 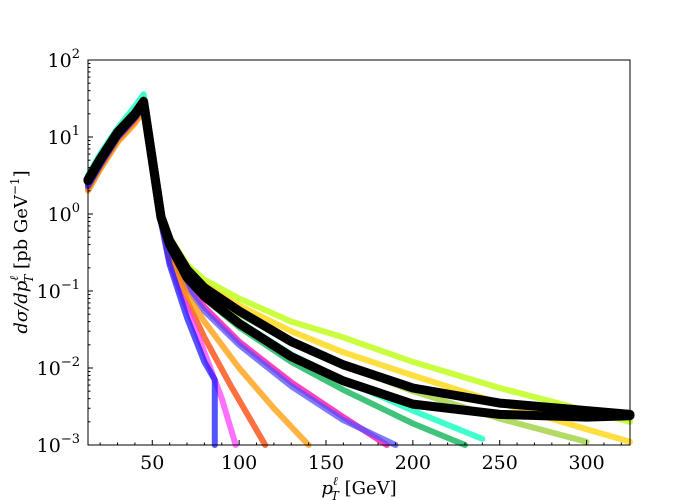 What do you see at coordinates (58, 290) in the screenshot?
I see `y-tick-label: 10⁻¹` at bounding box center [58, 290].